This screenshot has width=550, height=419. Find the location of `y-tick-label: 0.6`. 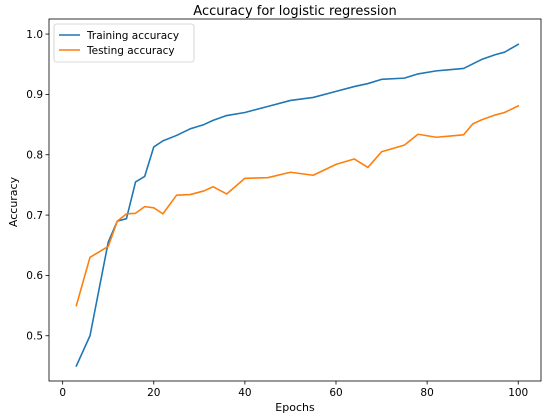

y-tick-label: 0.6 is located at coordinates (34, 276).